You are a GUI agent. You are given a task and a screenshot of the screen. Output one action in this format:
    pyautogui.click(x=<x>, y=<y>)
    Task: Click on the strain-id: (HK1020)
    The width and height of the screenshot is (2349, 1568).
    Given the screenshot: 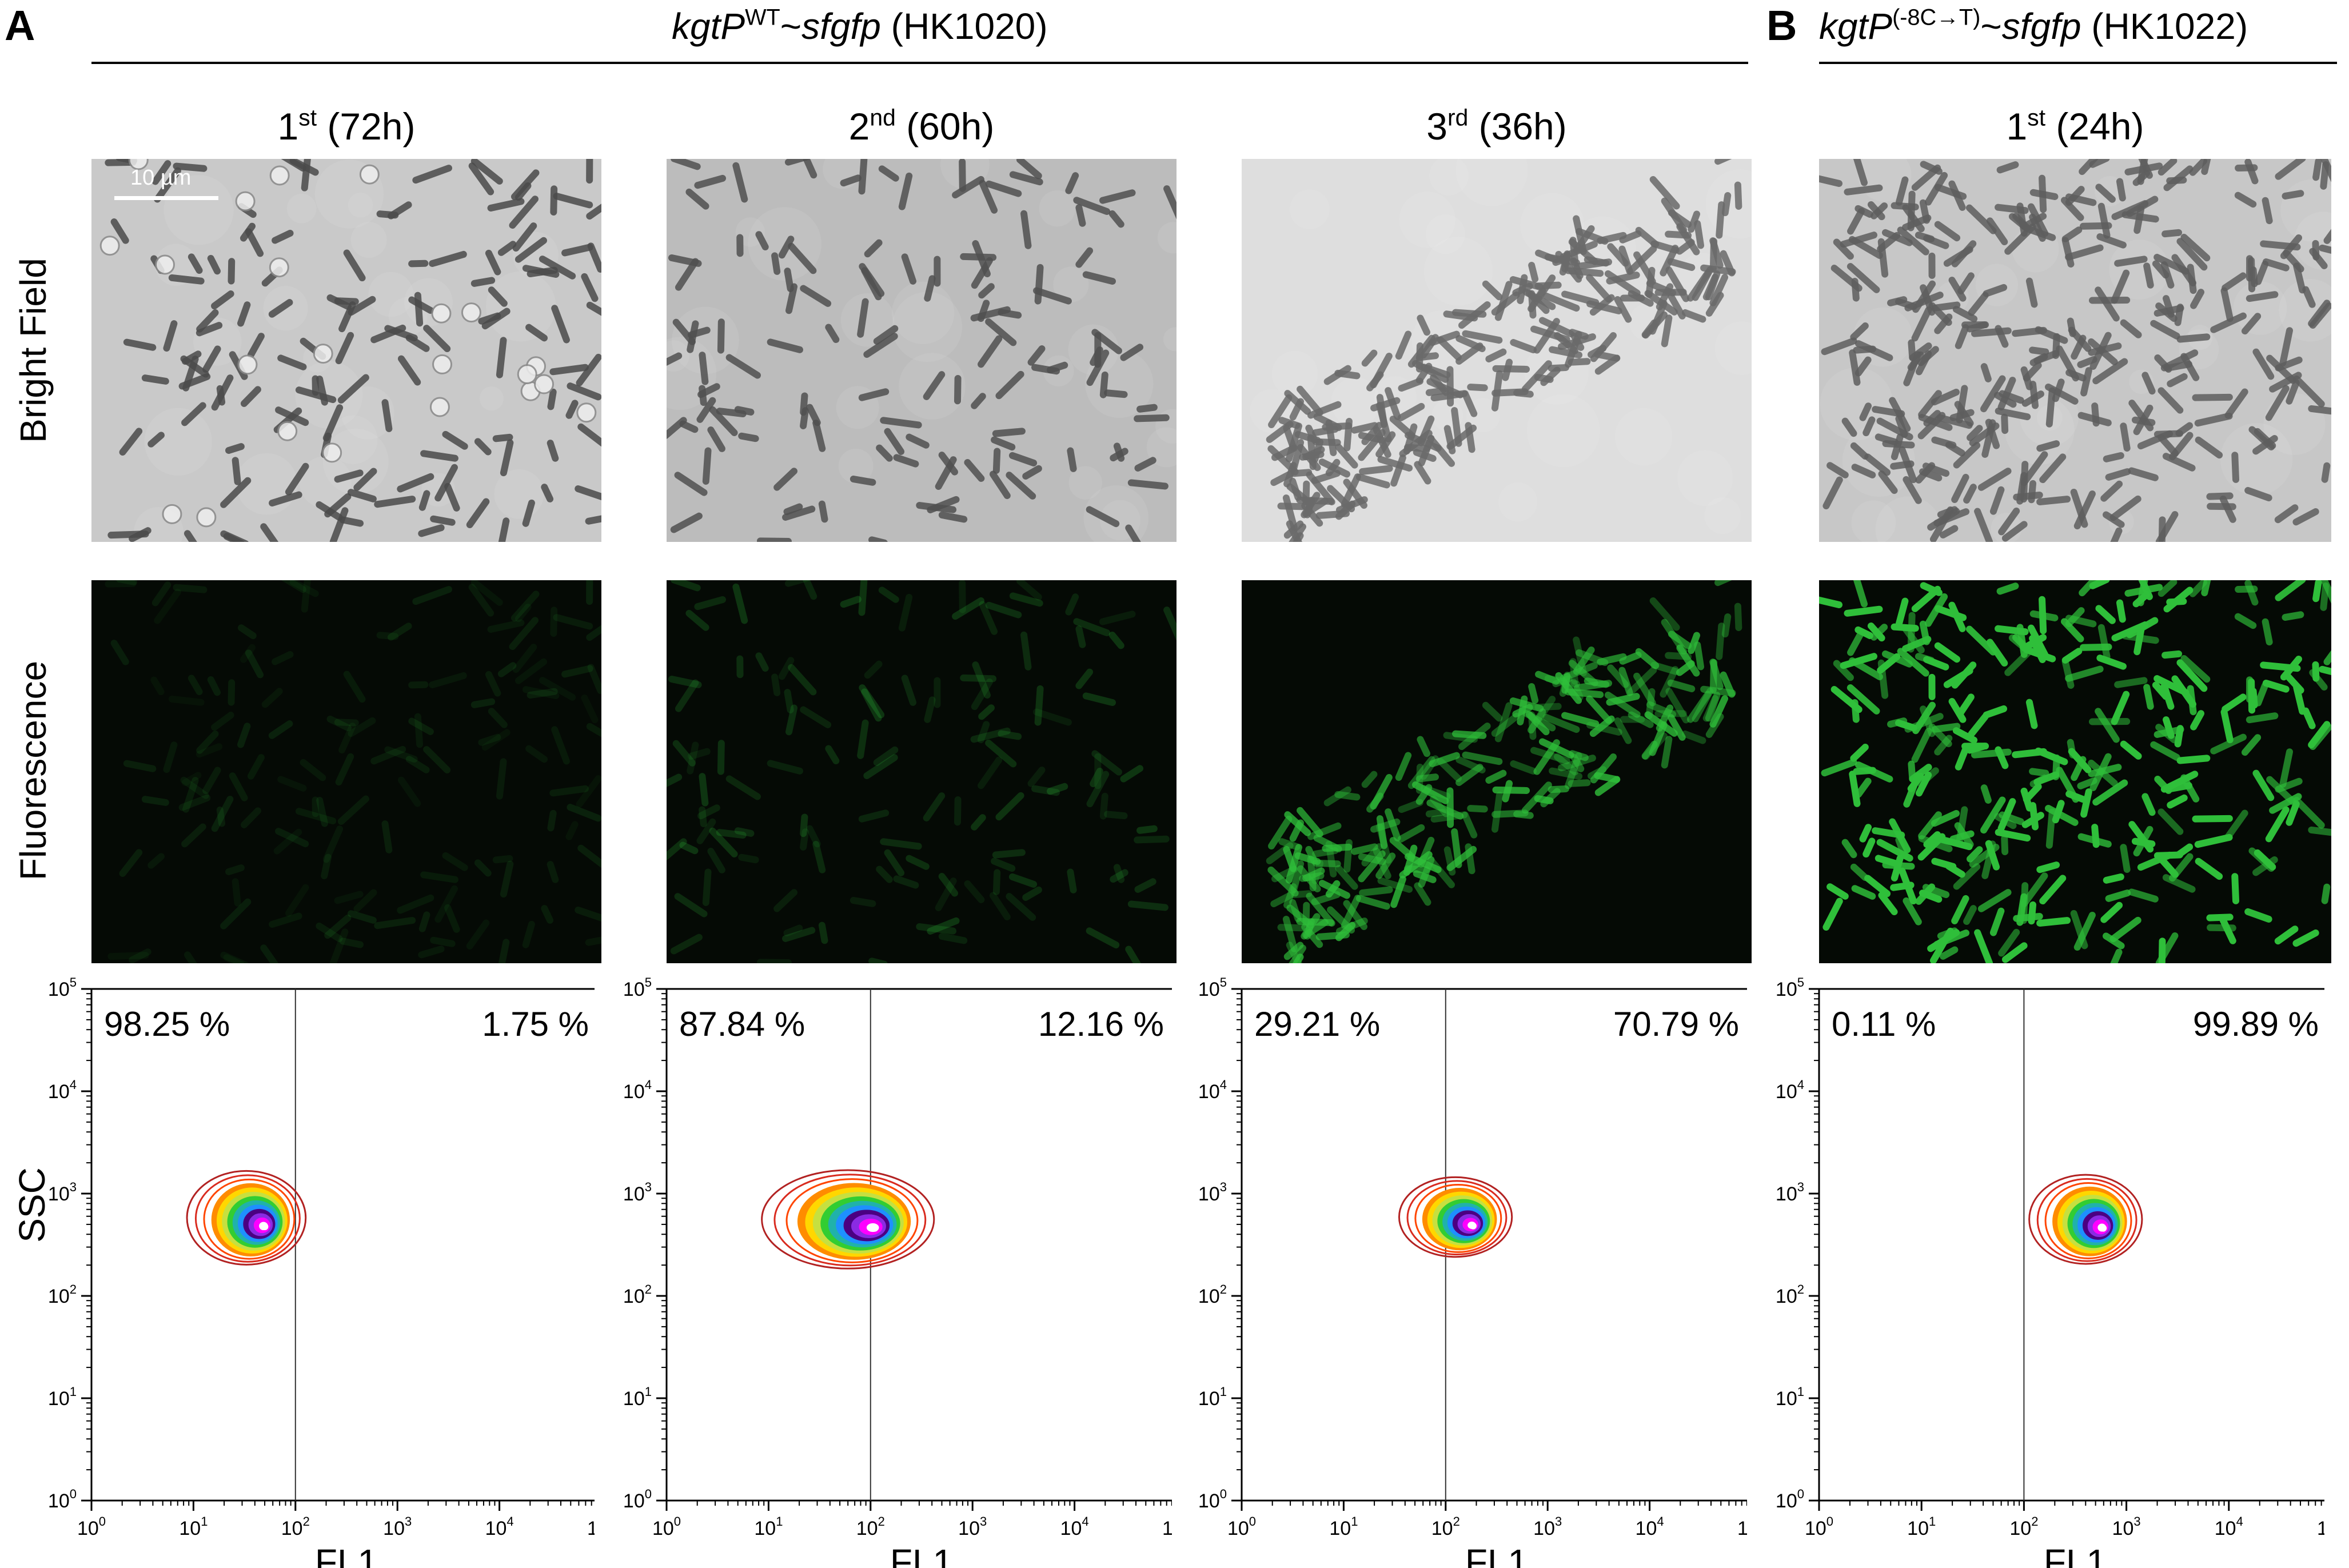 What is the action you would take?
    pyautogui.click(x=964, y=26)
    